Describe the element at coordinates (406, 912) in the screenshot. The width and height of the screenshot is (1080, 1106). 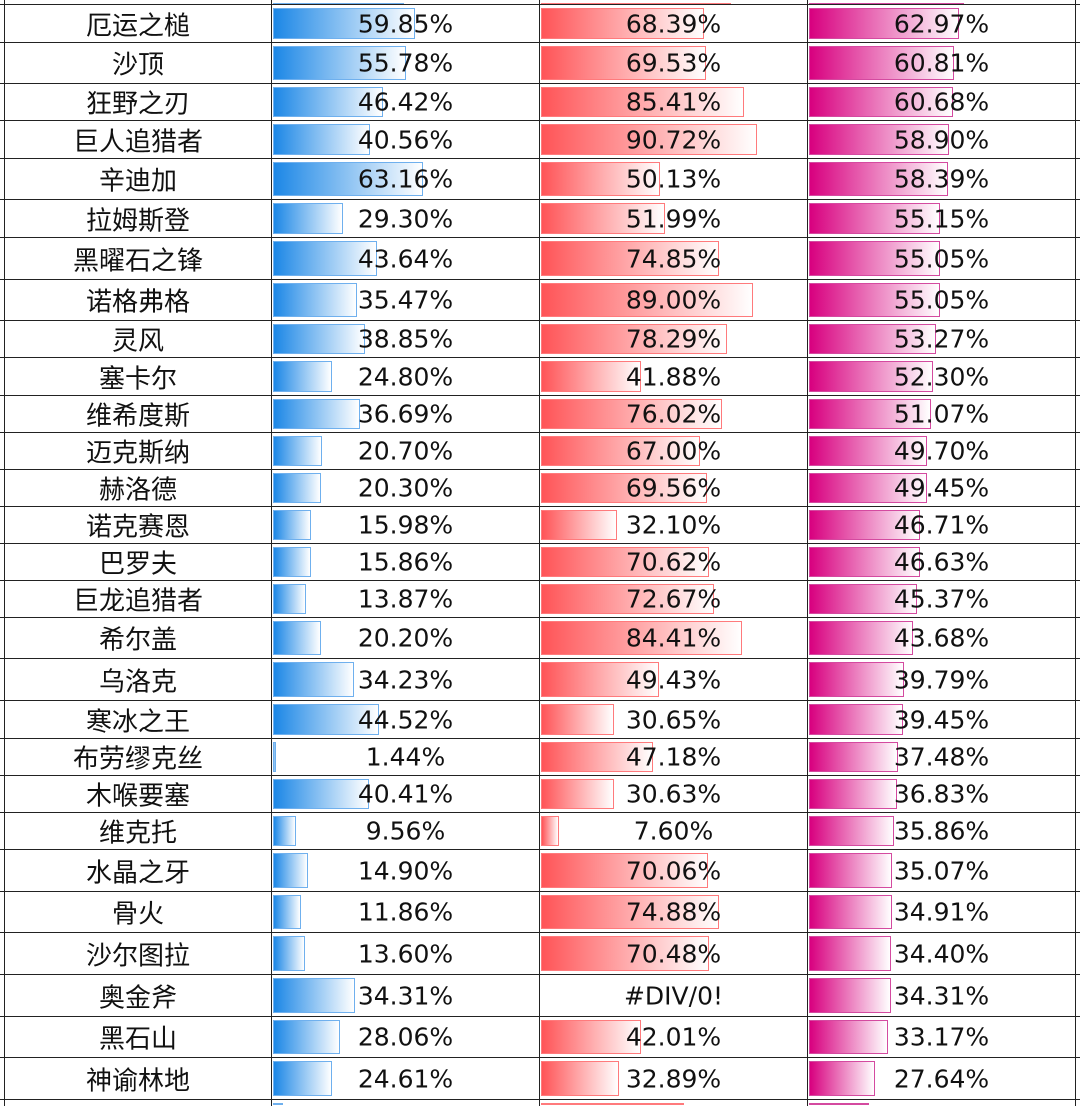
I see `value-cell-a: 11.86%` at that location.